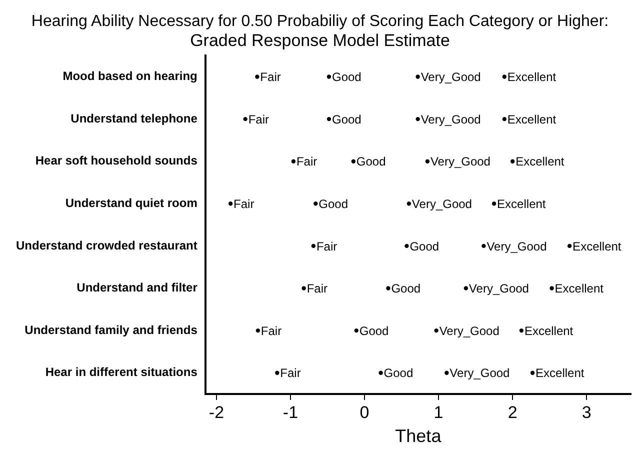 This screenshot has height=456, width=644. What do you see at coordinates (107, 245) in the screenshot?
I see `y-tick-label: Understand crowded restaurant` at bounding box center [107, 245].